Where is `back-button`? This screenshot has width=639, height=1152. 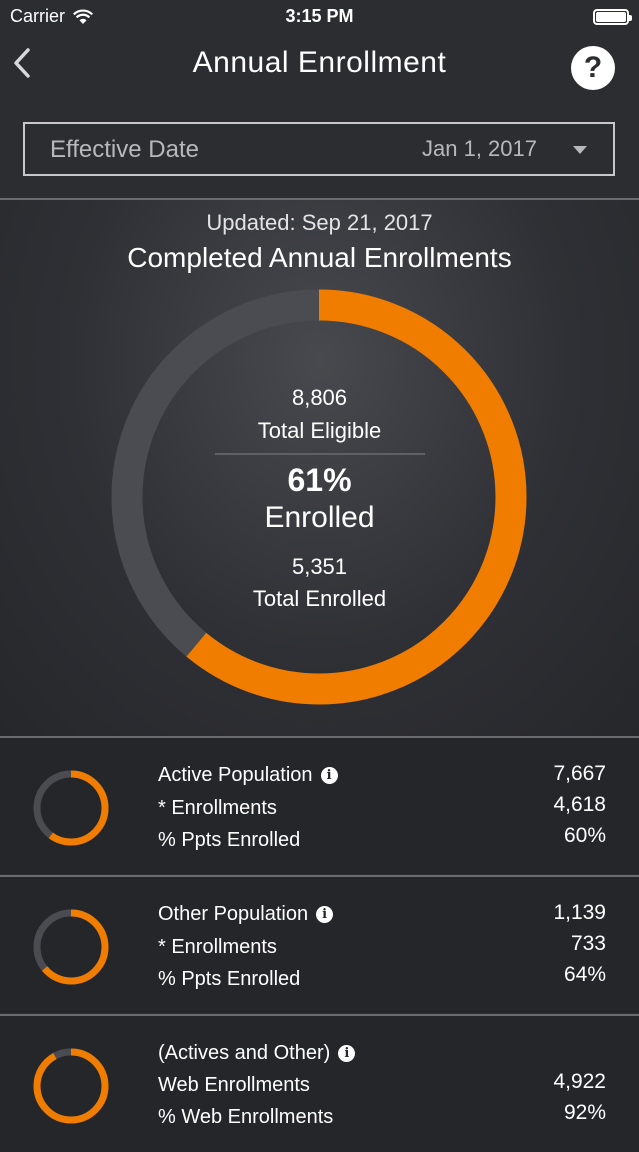 back-button is located at coordinates (25, 64).